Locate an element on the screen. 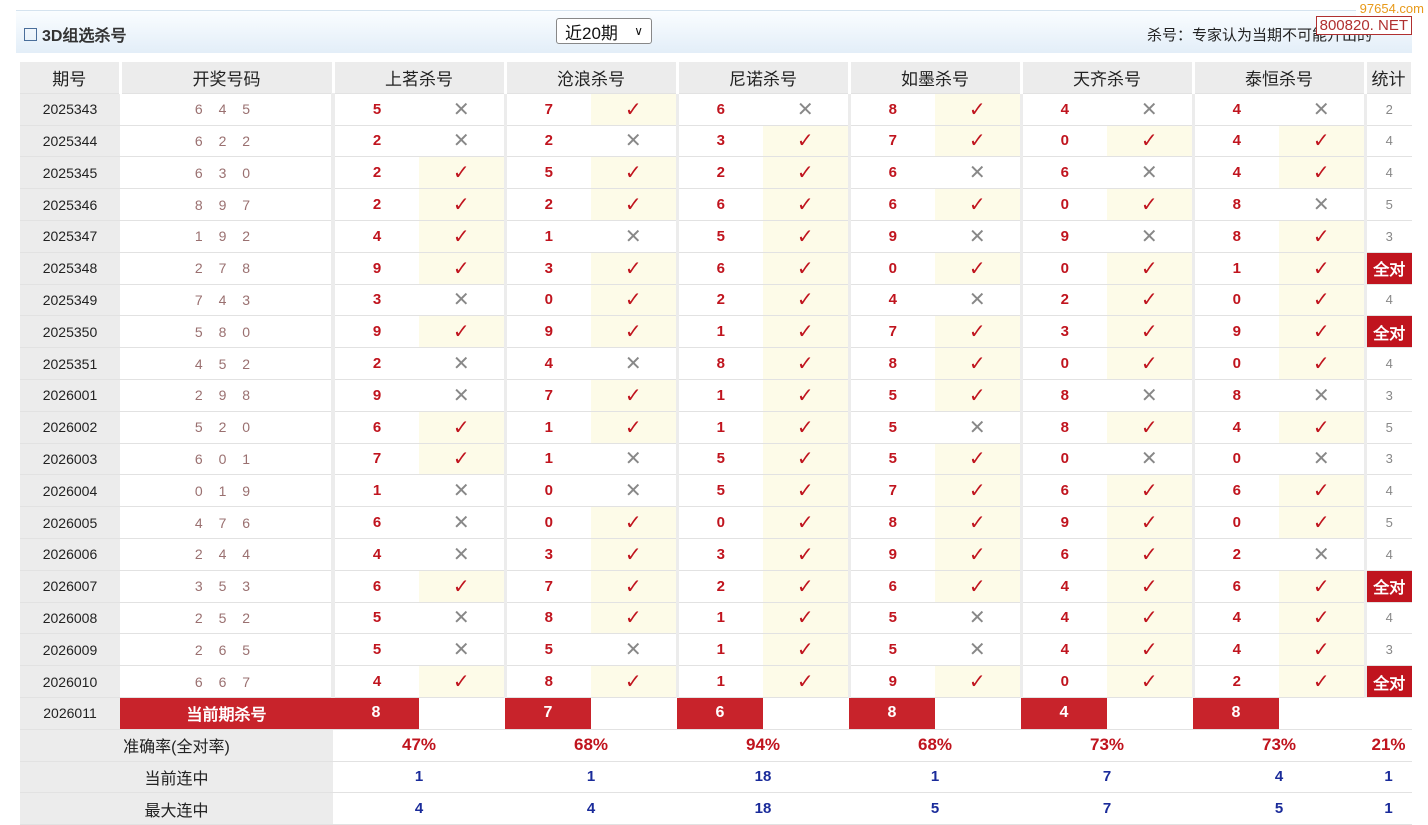 The width and height of the screenshot is (1428, 825). table-row: 2025345 6 3 0 2 ✓ 5 ✓ 2 ✓ 6 ✕ 6 ✕ 4 ✓ 4 is located at coordinates (716, 173).